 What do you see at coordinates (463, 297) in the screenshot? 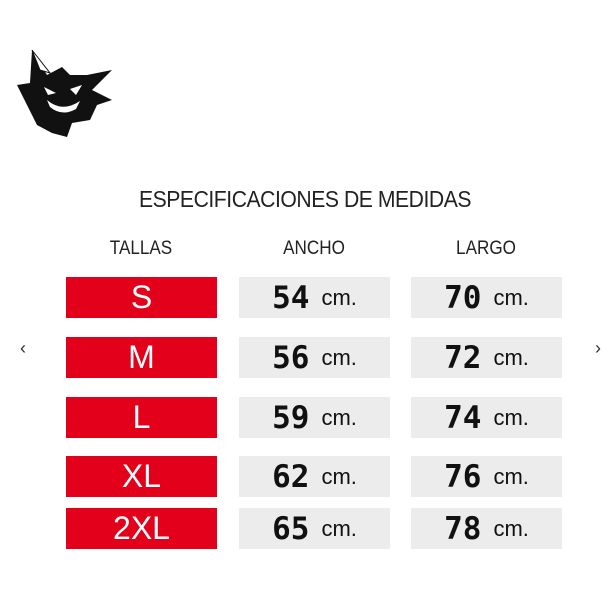
I see `largo-value: 70` at bounding box center [463, 297].